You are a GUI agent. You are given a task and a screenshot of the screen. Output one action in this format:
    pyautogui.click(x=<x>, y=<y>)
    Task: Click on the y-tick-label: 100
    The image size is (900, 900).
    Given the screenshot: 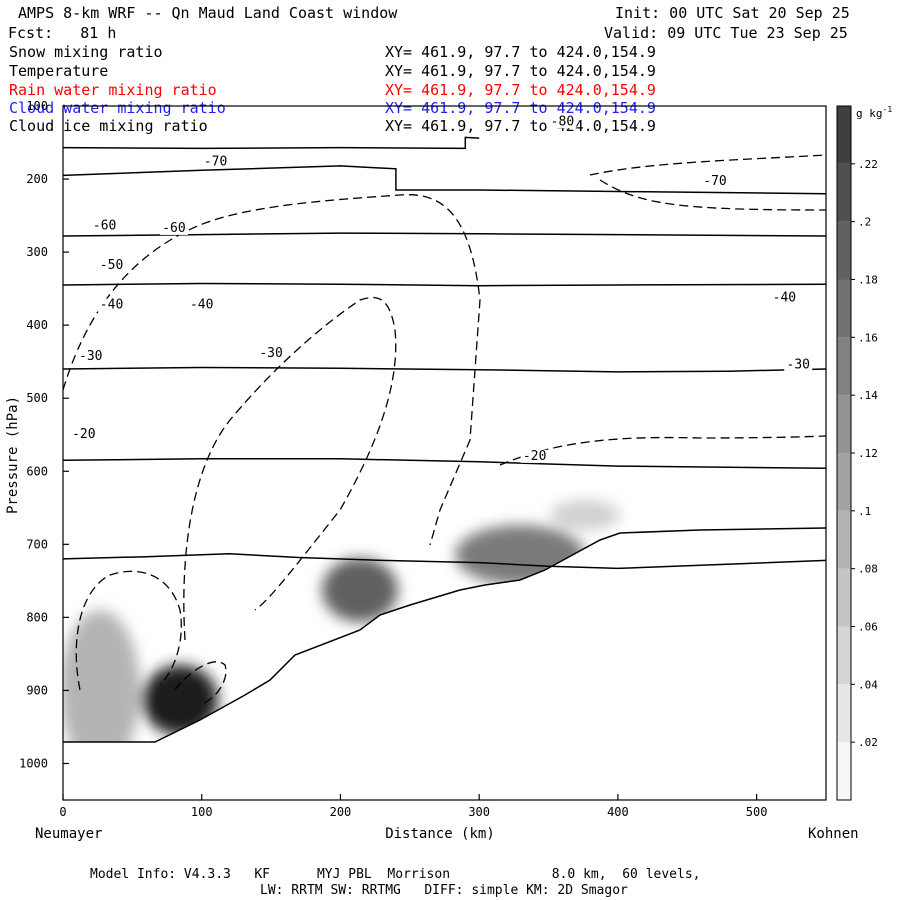 What is the action you would take?
    pyautogui.click(x=37, y=106)
    